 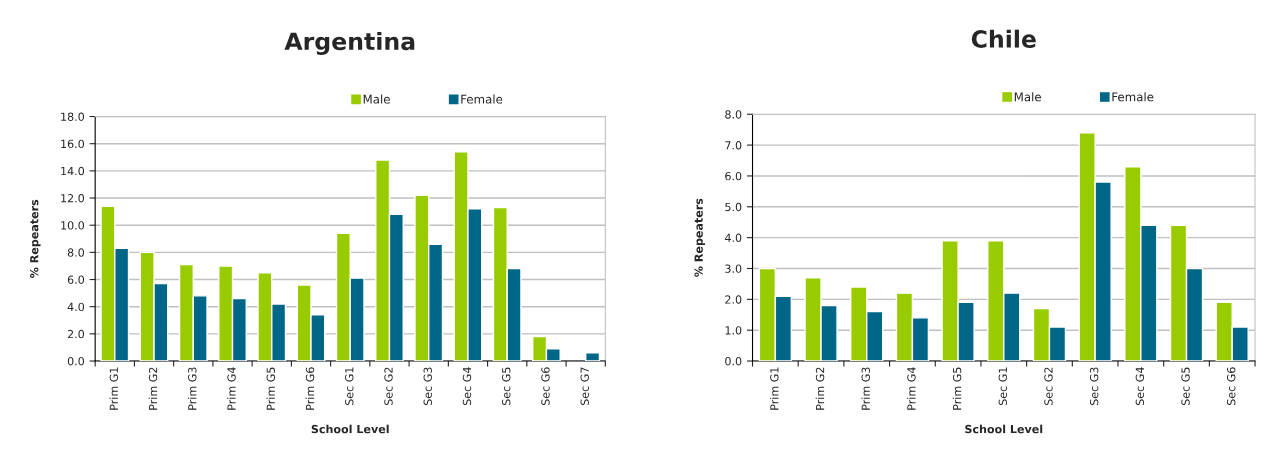 I want to click on bar, so click(x=592, y=357).